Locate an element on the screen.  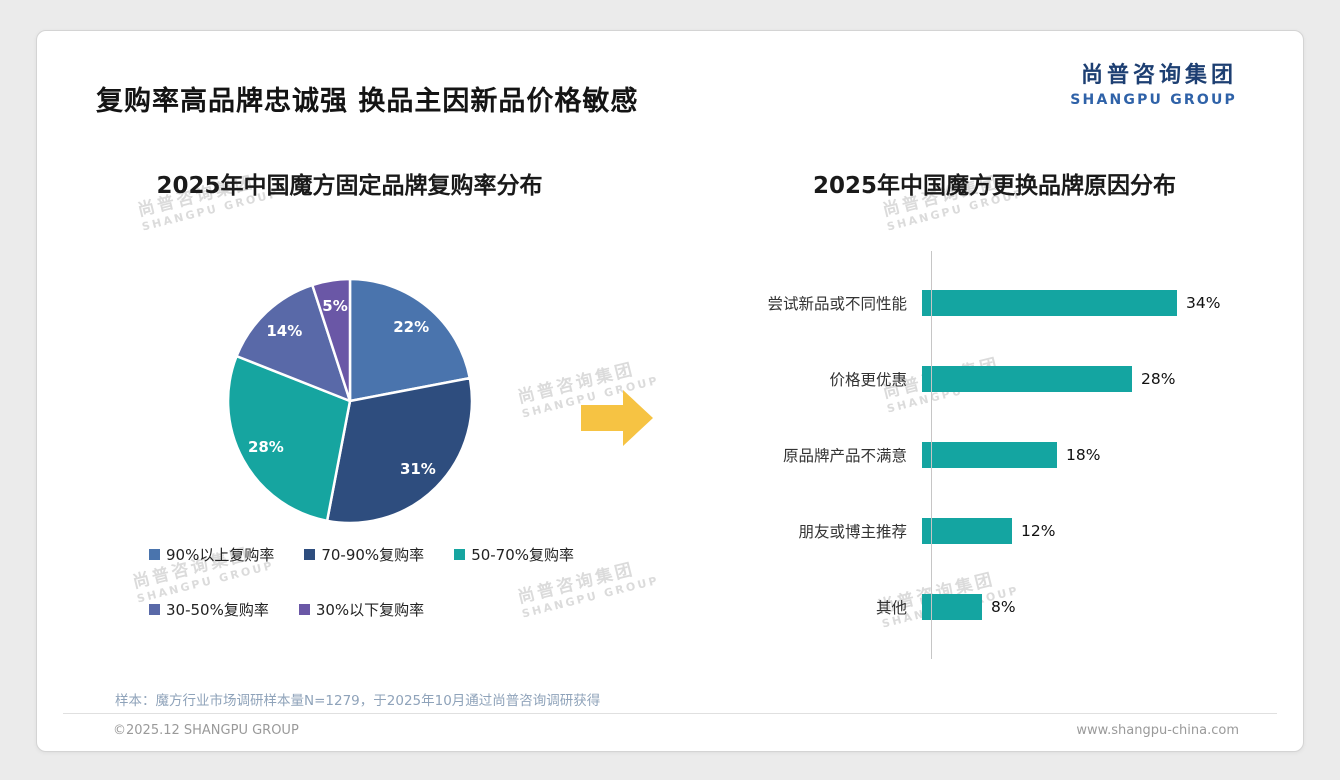
pie-value-label: 14% is located at coordinates (284, 331).